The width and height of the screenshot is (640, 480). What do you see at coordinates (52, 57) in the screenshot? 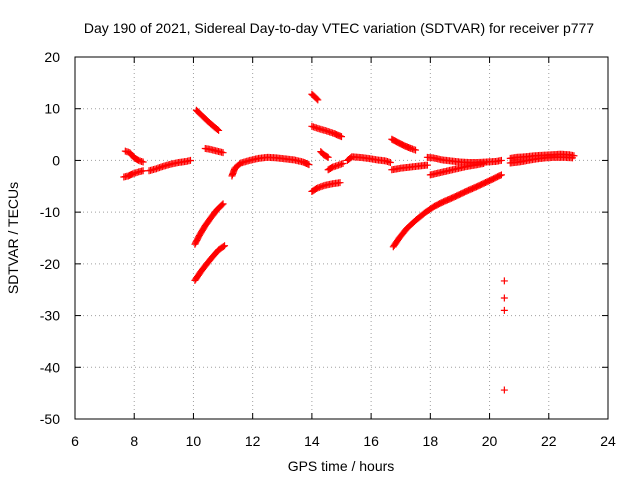
I see `y-tick-label: 20` at bounding box center [52, 57].